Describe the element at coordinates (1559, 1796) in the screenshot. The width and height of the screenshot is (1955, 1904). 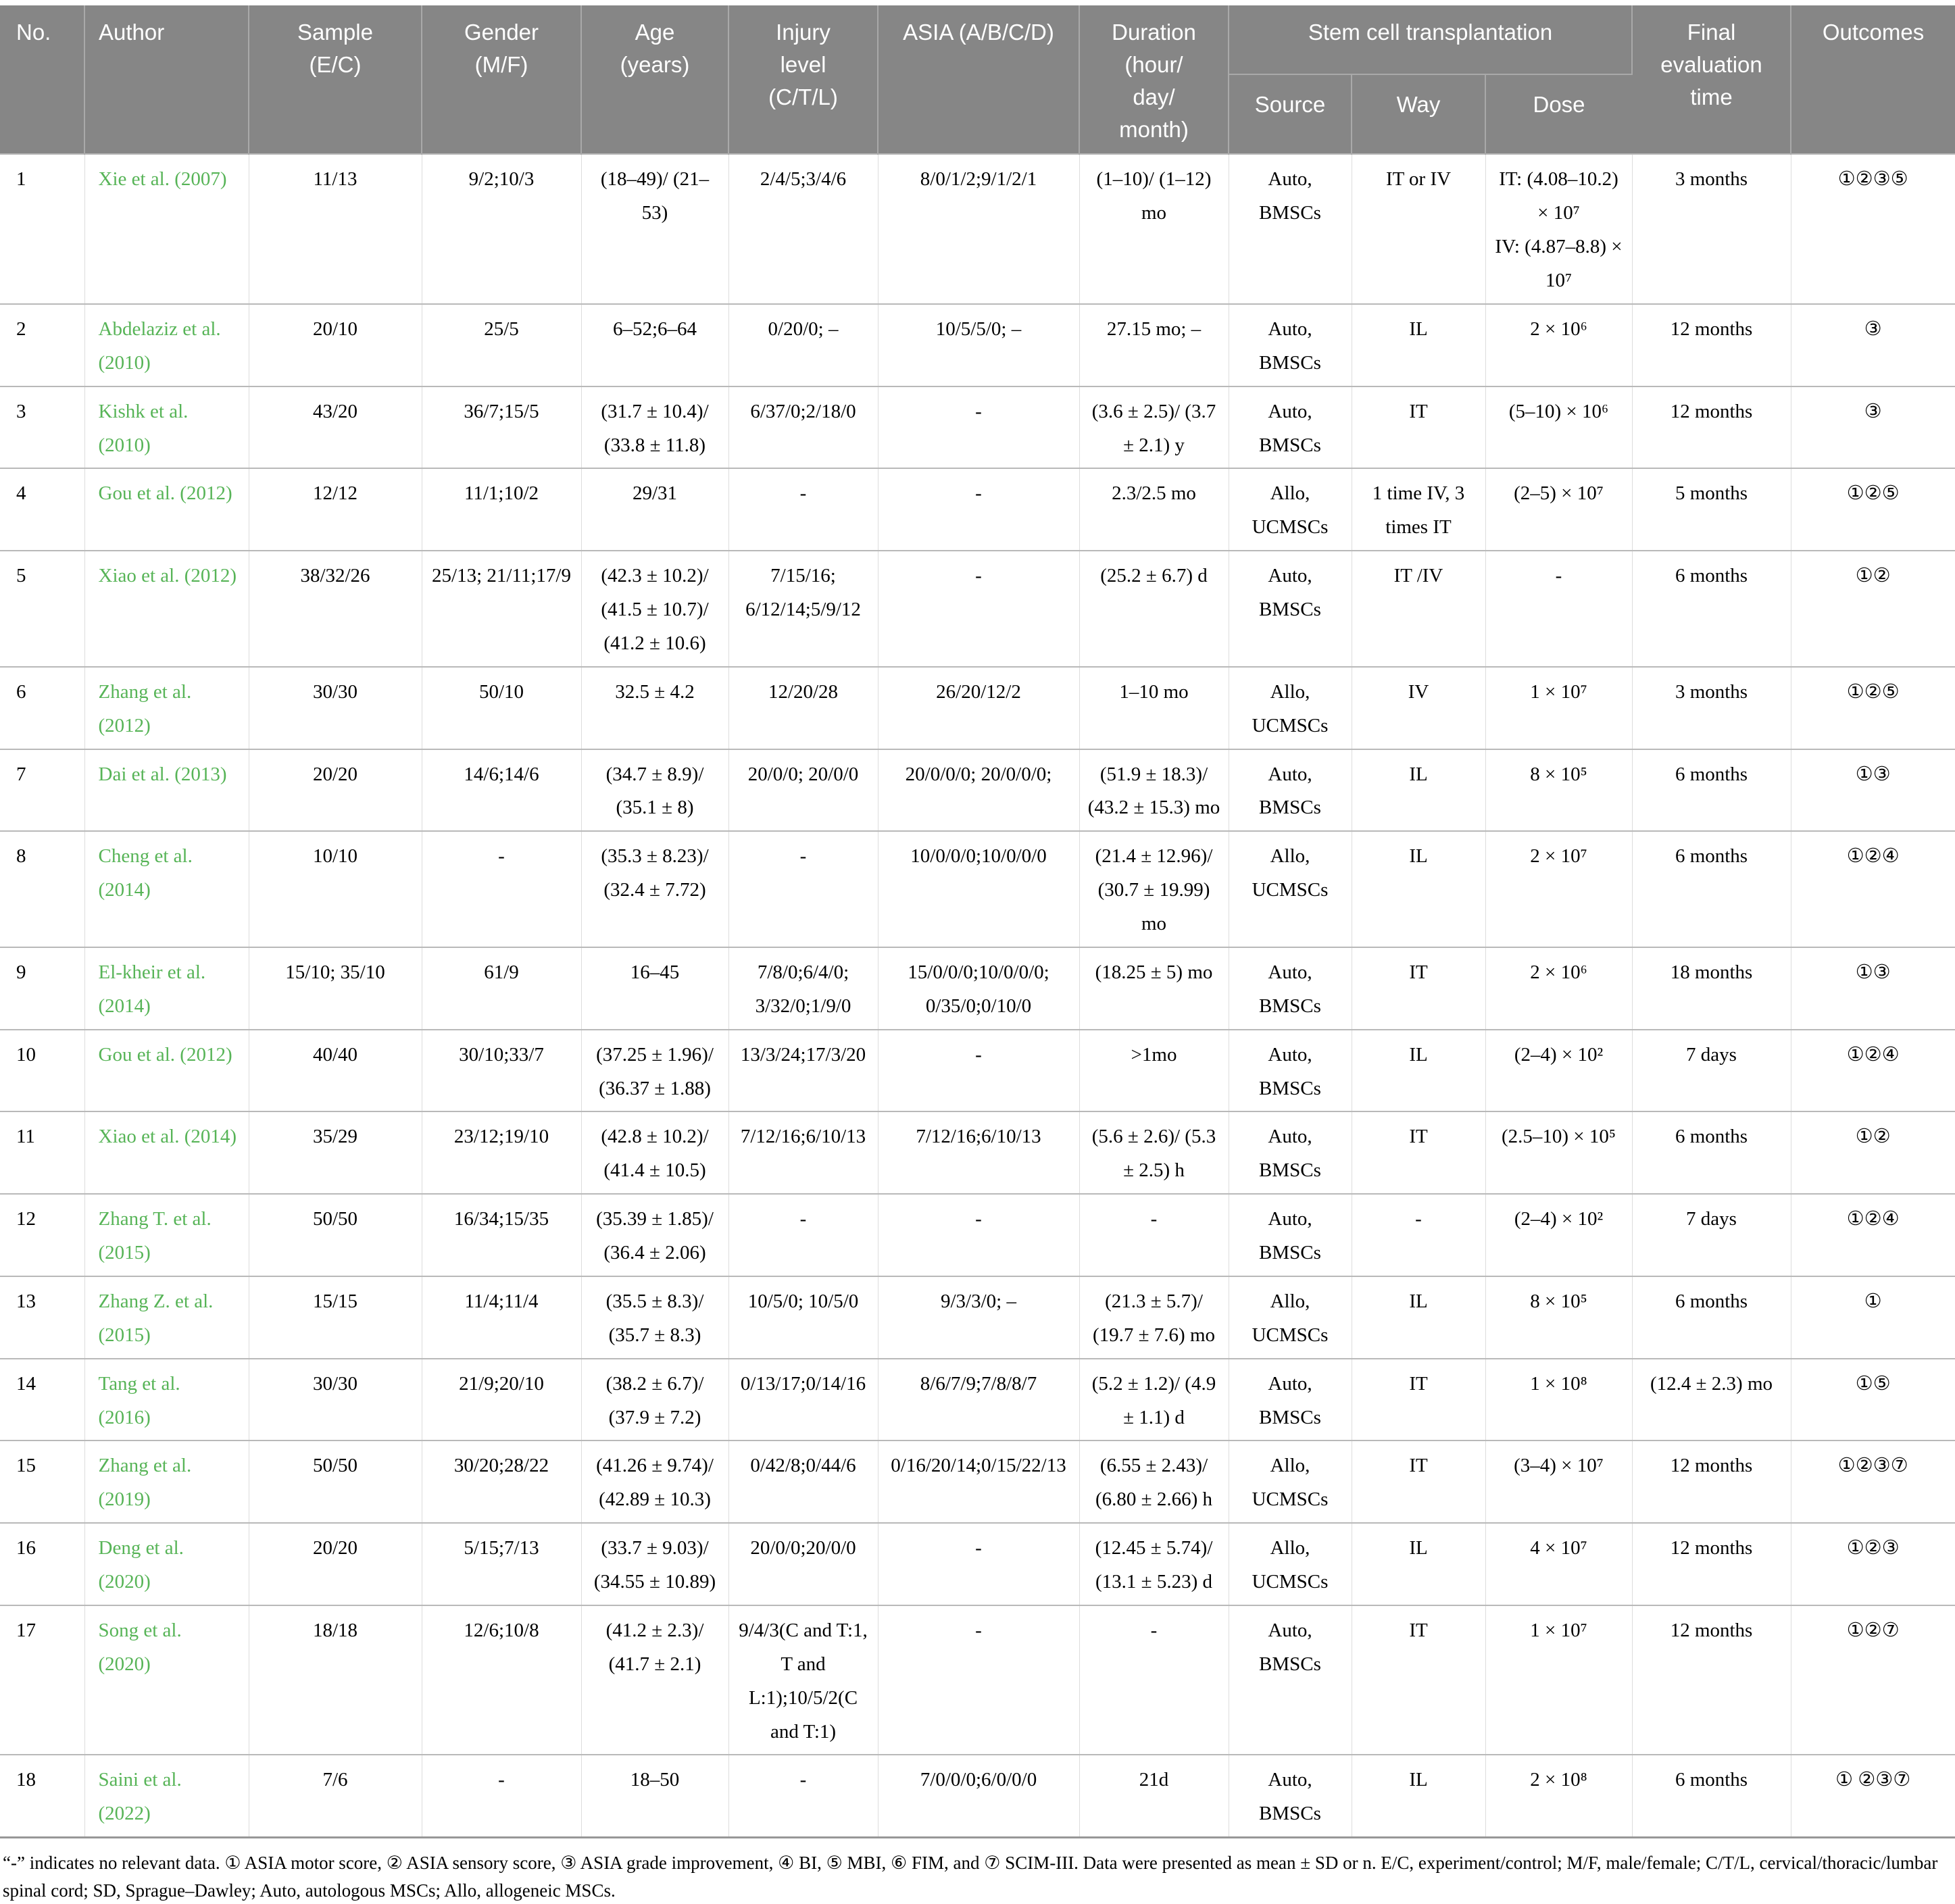
I see `cell-dose: 2 × 10⁸` at that location.